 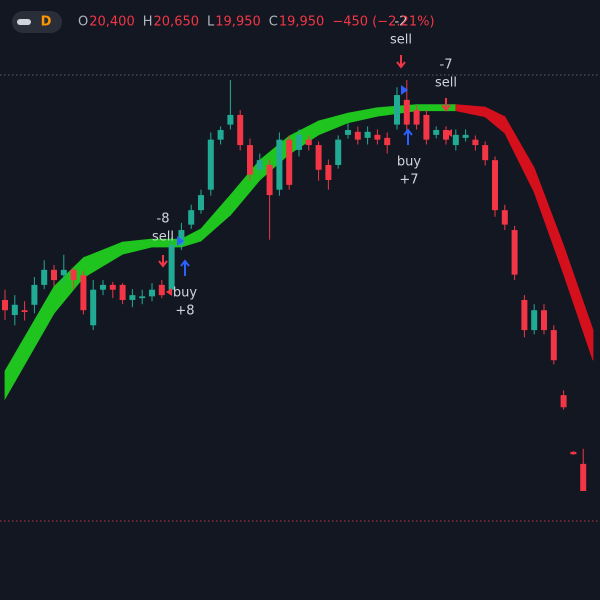 I want to click on change-value: −450 (−2.21%), so click(x=383, y=22).